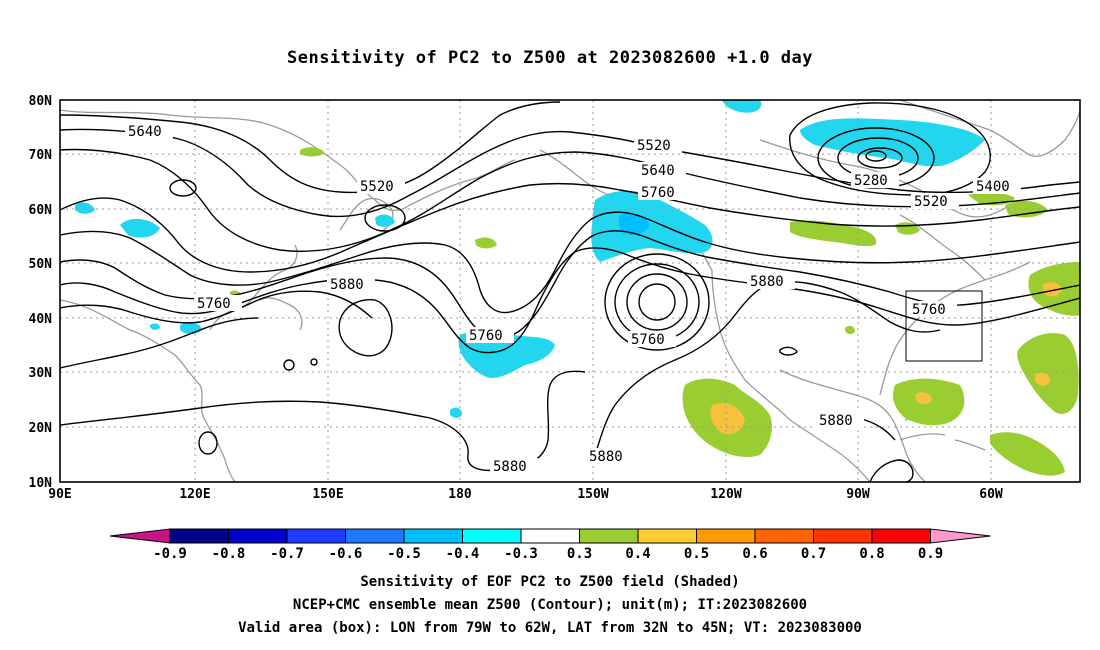  What do you see at coordinates (944, 326) in the screenshot?
I see `valid-area-box` at bounding box center [944, 326].